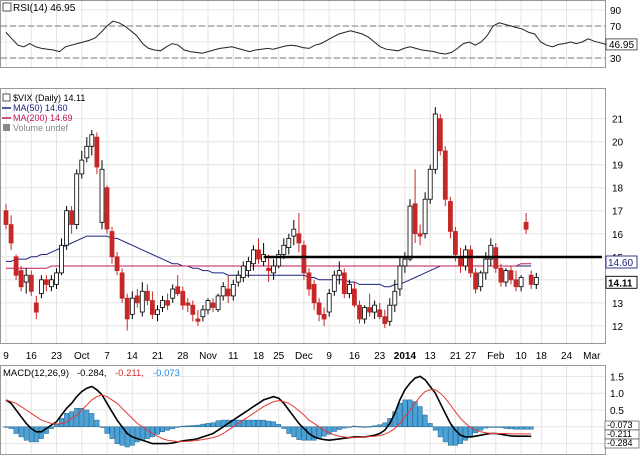  What do you see at coordinates (542, 356) in the screenshot?
I see `date-axis-label: 18` at bounding box center [542, 356].